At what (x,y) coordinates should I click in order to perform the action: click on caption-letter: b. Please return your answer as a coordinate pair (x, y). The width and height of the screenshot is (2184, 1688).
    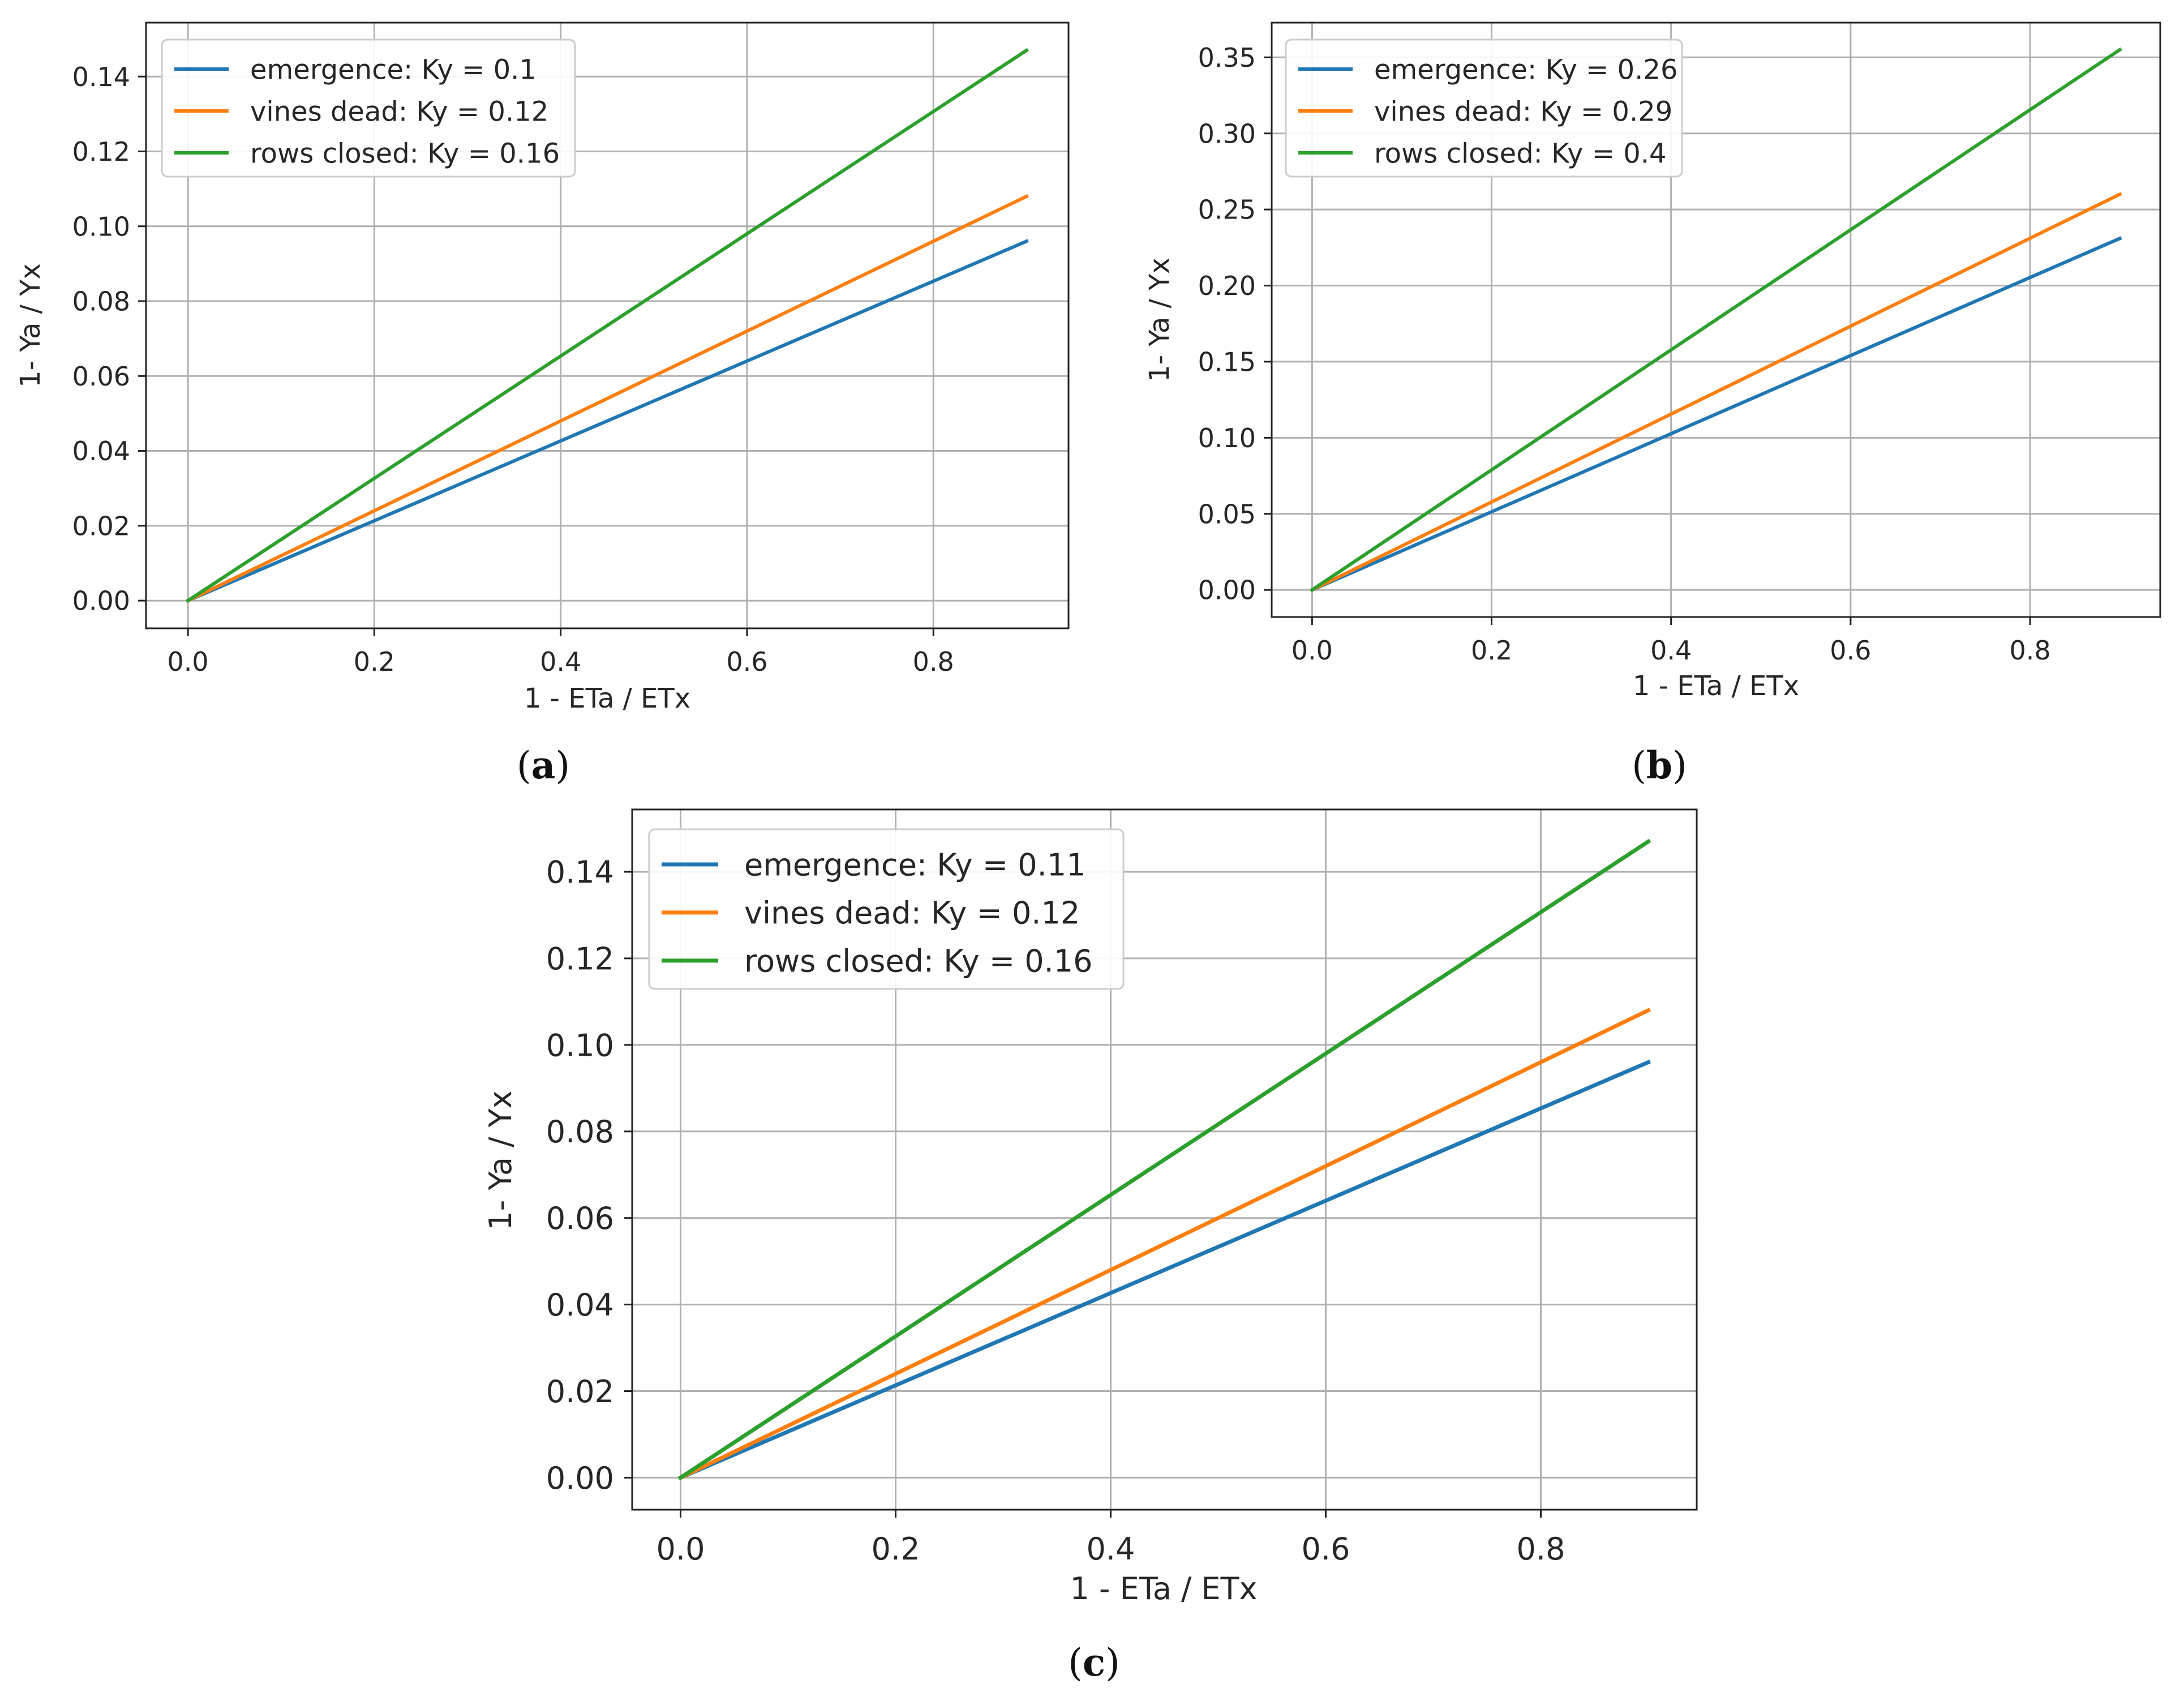
    Looking at the image, I should click on (1659, 765).